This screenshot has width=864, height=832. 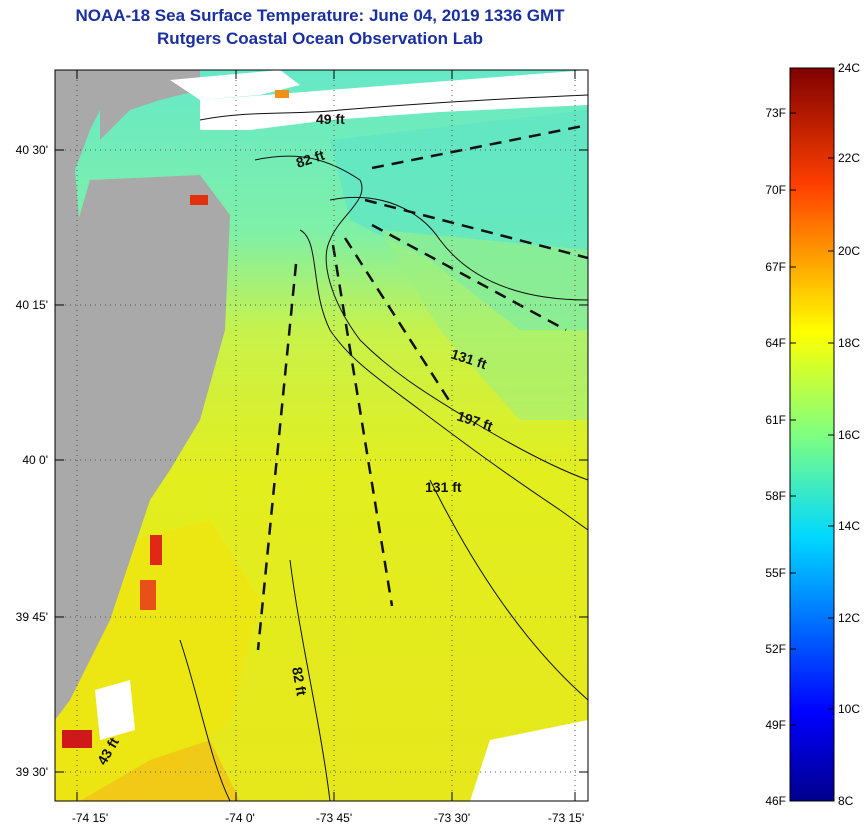 What do you see at coordinates (443, 487) in the screenshot?
I see `depth-label-131ft-south: 131 ft` at bounding box center [443, 487].